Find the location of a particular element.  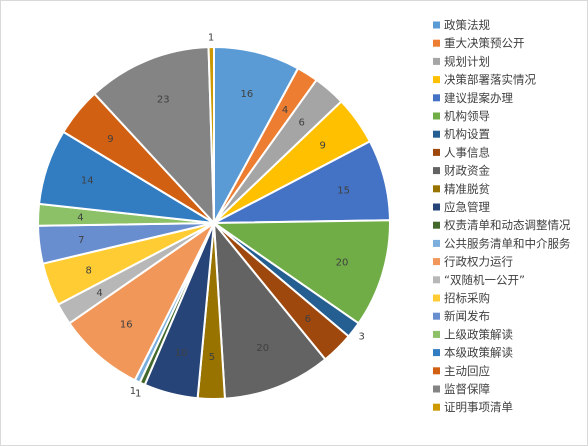

data-label-9: 5 is located at coordinates (212, 357).